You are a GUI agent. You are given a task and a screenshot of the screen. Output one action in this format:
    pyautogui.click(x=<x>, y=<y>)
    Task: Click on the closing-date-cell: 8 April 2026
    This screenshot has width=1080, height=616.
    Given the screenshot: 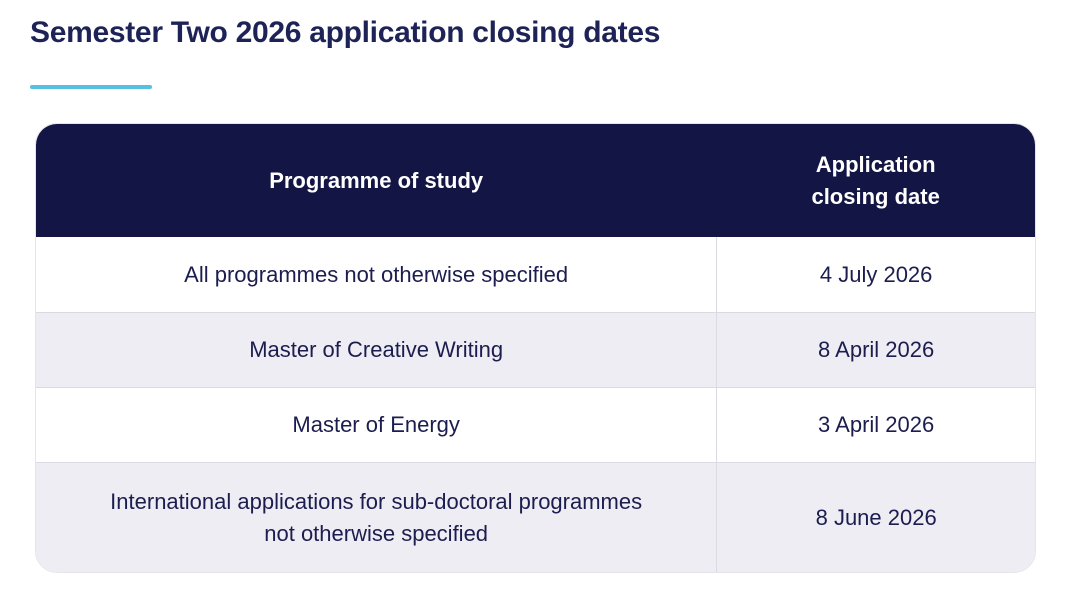 What is the action you would take?
    pyautogui.click(x=875, y=350)
    